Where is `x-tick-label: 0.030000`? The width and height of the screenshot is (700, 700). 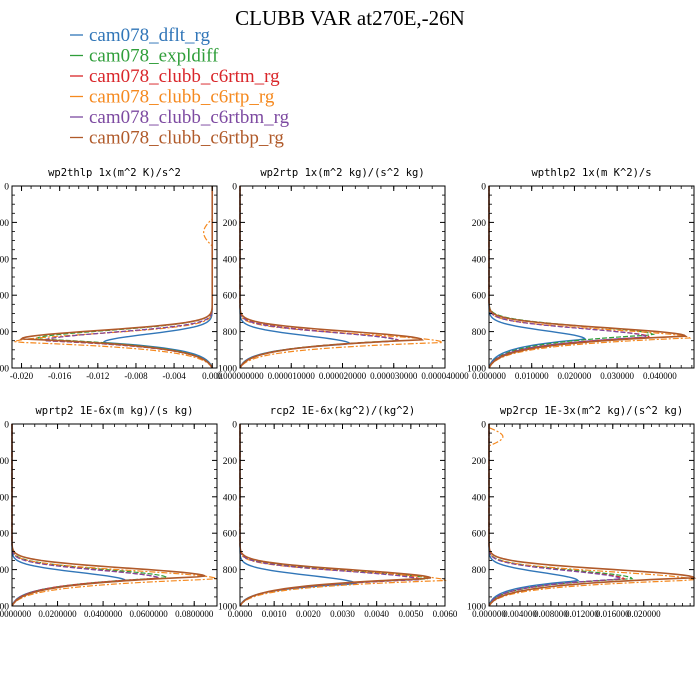
x-tick-label: 0.030000 is located at coordinates (617, 376).